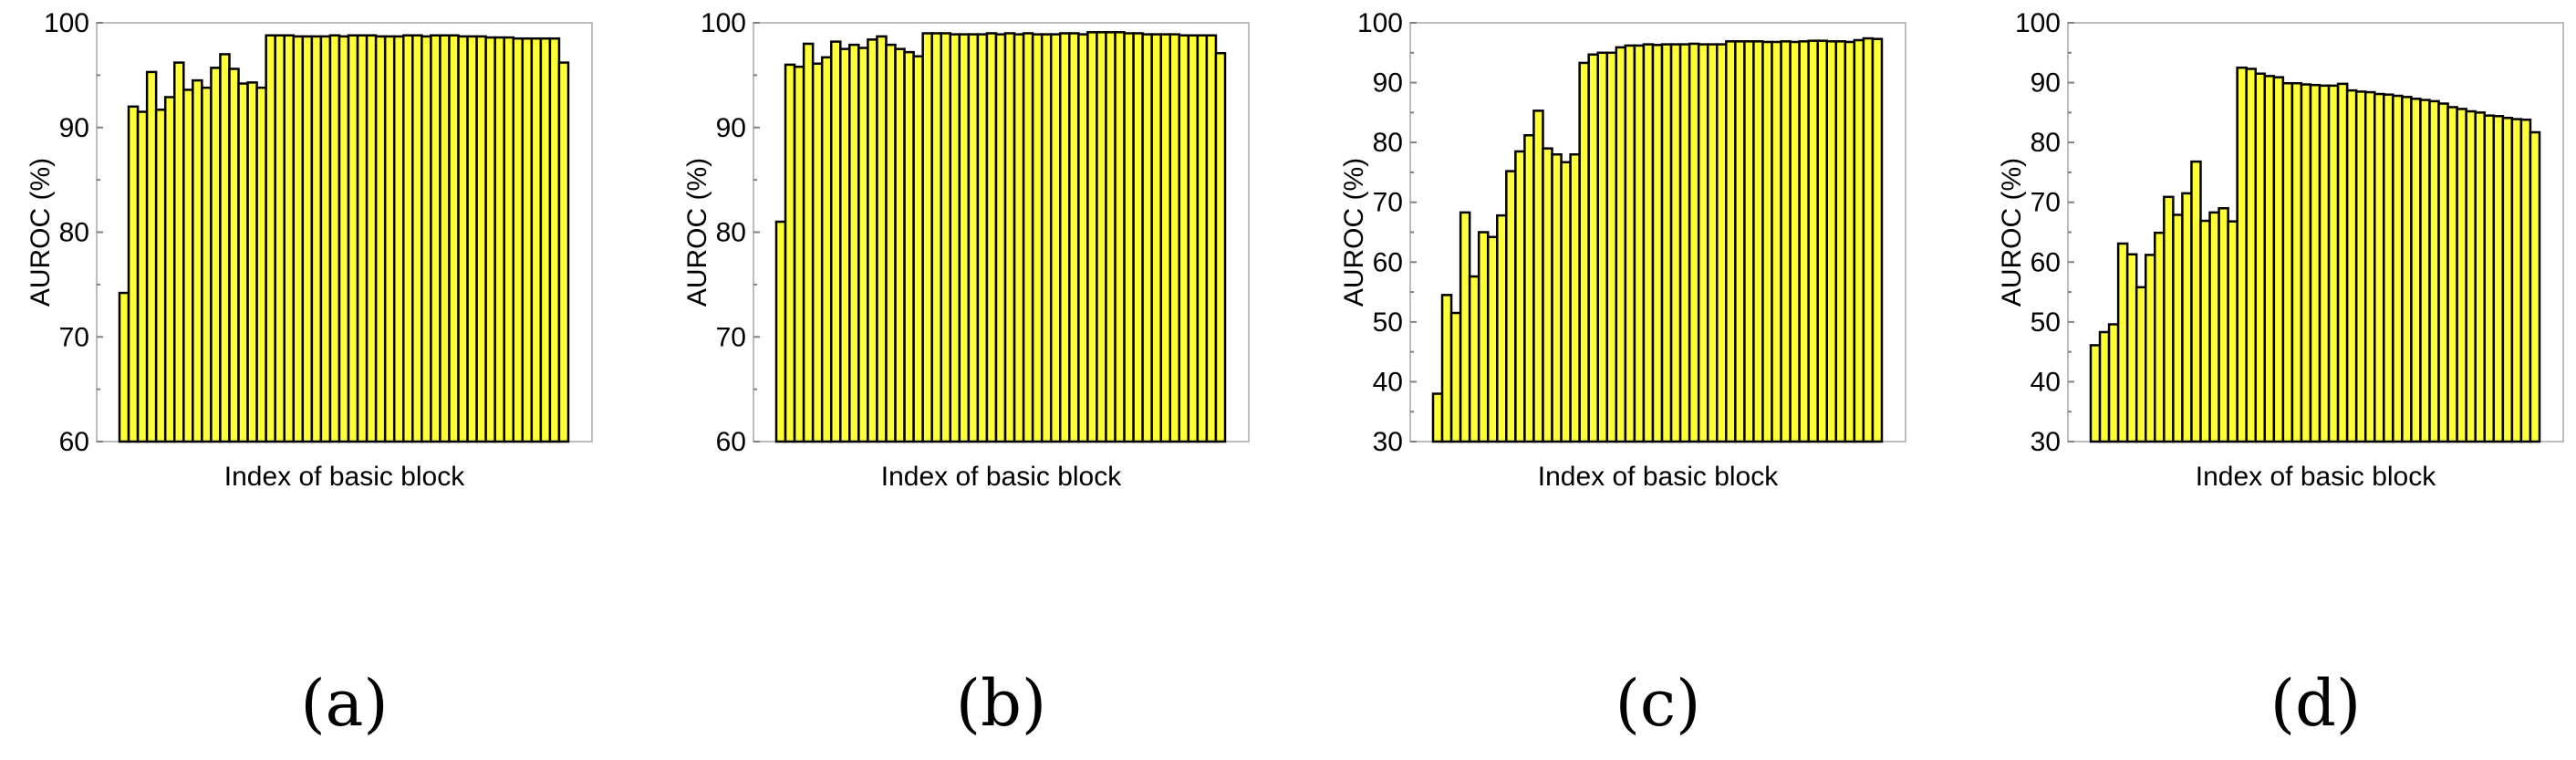  I want to click on y-axis-label: AUROC (%), so click(1354, 232).